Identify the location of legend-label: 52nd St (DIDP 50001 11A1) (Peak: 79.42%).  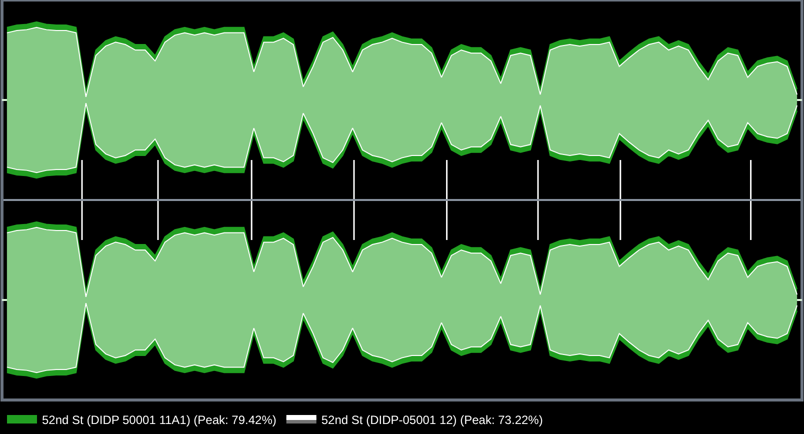
(159, 420).